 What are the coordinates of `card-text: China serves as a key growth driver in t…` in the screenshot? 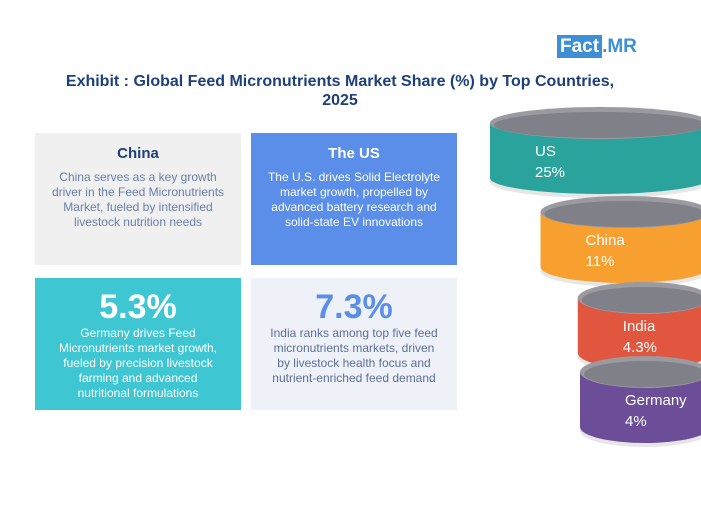 It's located at (138, 199).